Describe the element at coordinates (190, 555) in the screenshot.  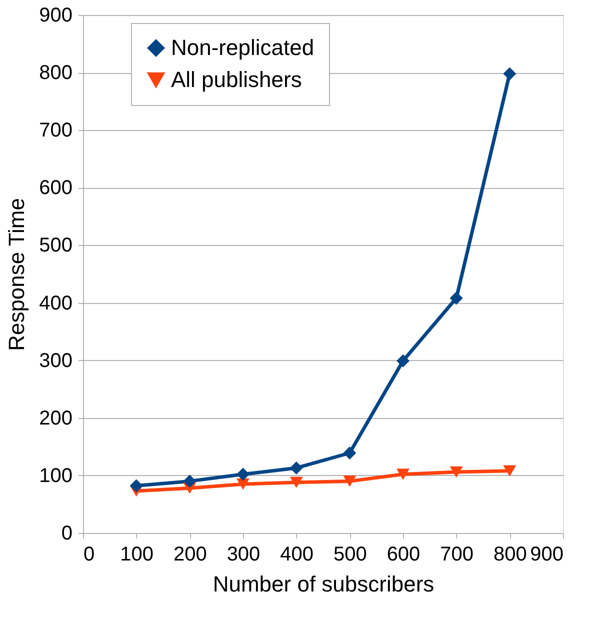
I see `x-tick-label: 200` at that location.